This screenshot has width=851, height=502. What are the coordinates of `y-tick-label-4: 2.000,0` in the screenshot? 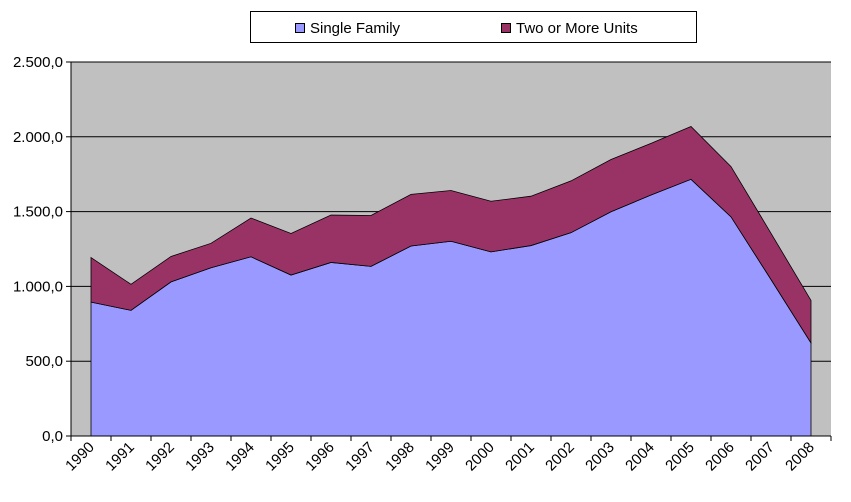 It's located at (38, 137).